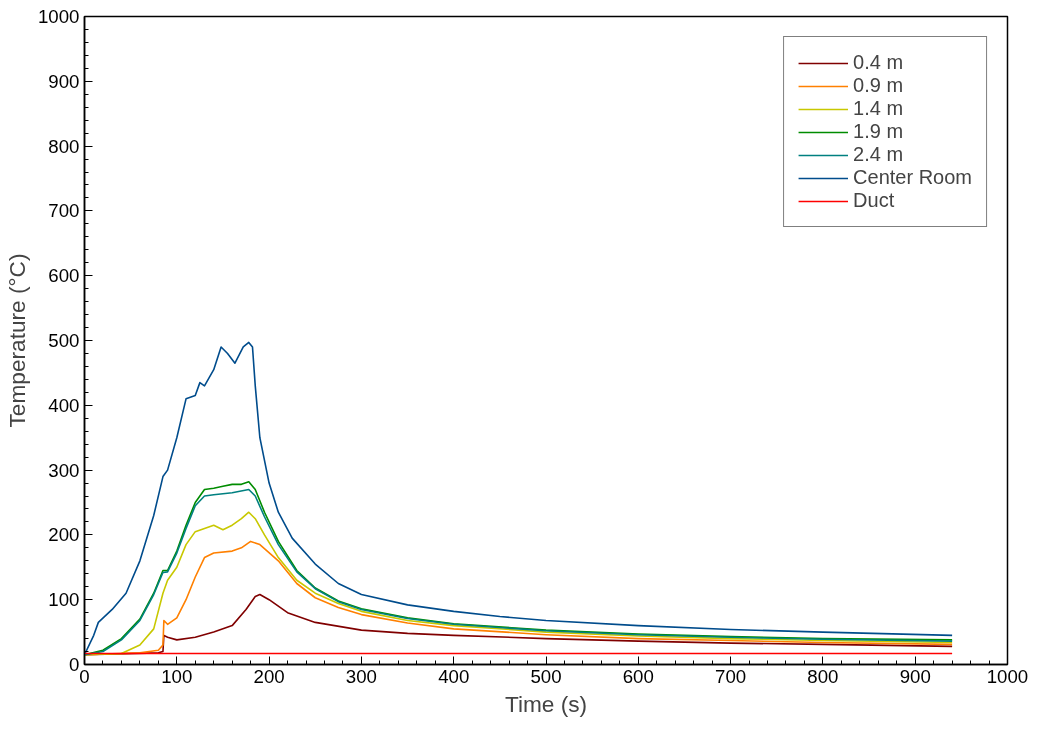 This screenshot has height=744, width=1037. I want to click on legend-label: 2.4 m, so click(878, 154).